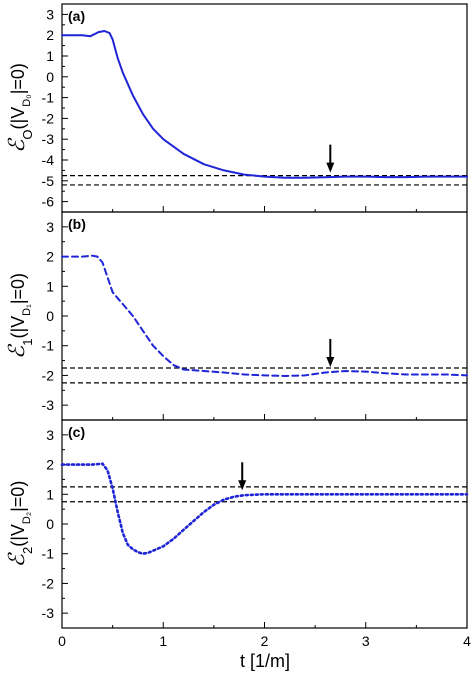 The height and width of the screenshot is (681, 474). What do you see at coordinates (163, 641) in the screenshot?
I see `x-tick-label: 1` at bounding box center [163, 641].